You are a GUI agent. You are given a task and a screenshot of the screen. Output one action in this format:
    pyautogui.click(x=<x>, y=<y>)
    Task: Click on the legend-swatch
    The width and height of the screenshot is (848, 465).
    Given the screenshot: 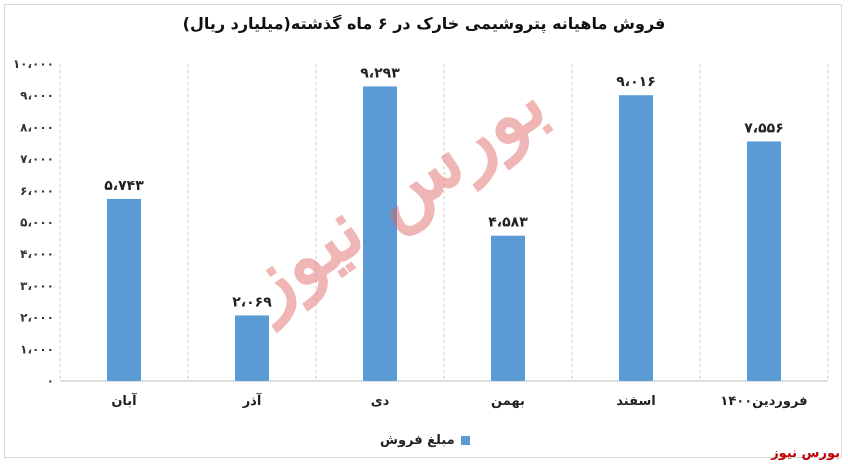 What is the action you would take?
    pyautogui.click(x=465, y=440)
    